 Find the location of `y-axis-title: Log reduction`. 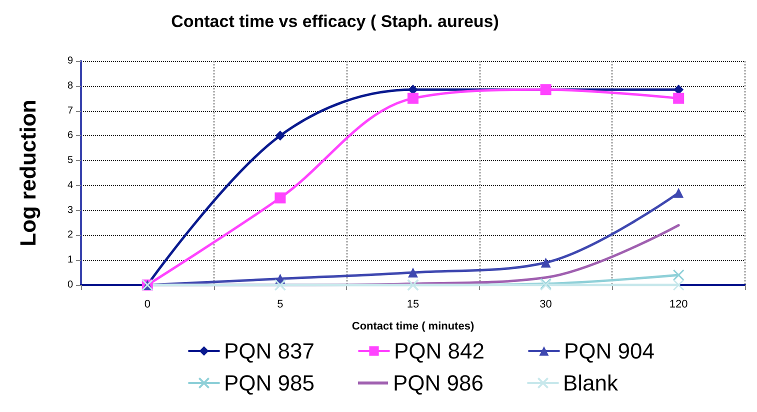

y-axis-title: Log reduction is located at coordinates (28, 173).